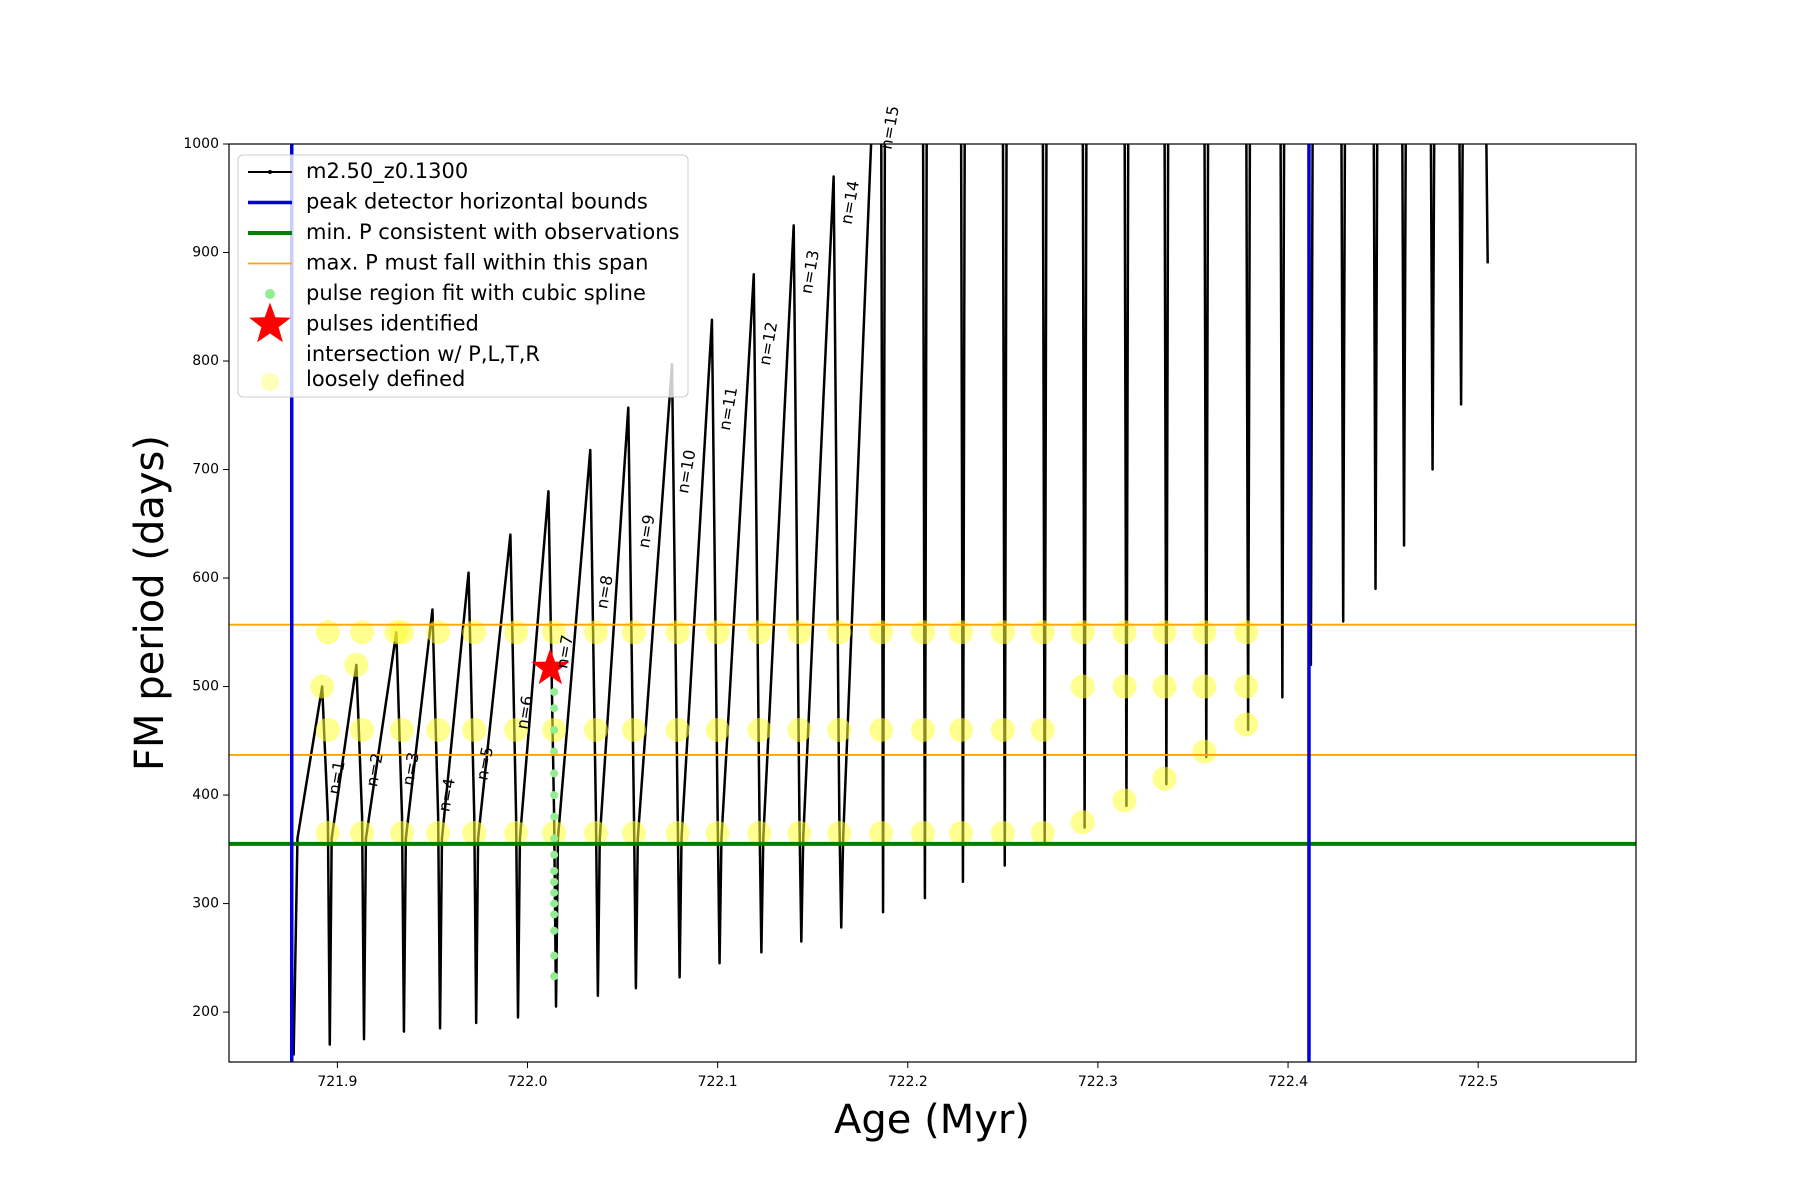  I want to click on y-tick-label: 1000, so click(201, 144).